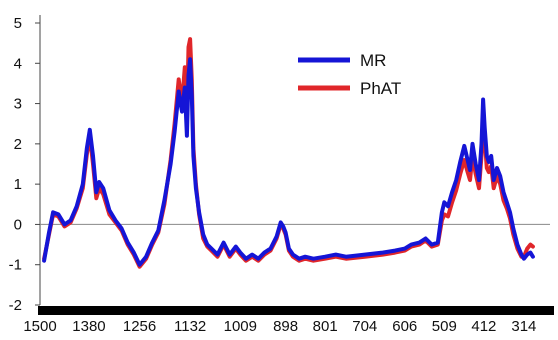 The height and width of the screenshot is (340, 558). What do you see at coordinates (39, 326) in the screenshot?
I see `x-tick-label: 1500` at bounding box center [39, 326].